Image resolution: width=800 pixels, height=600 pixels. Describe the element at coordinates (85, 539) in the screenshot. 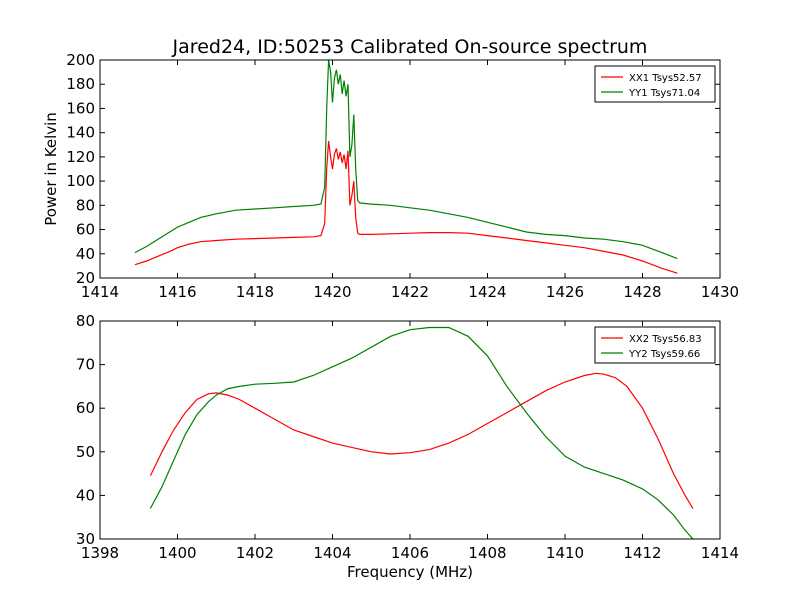

I see `y-tick-label: 30` at that location.